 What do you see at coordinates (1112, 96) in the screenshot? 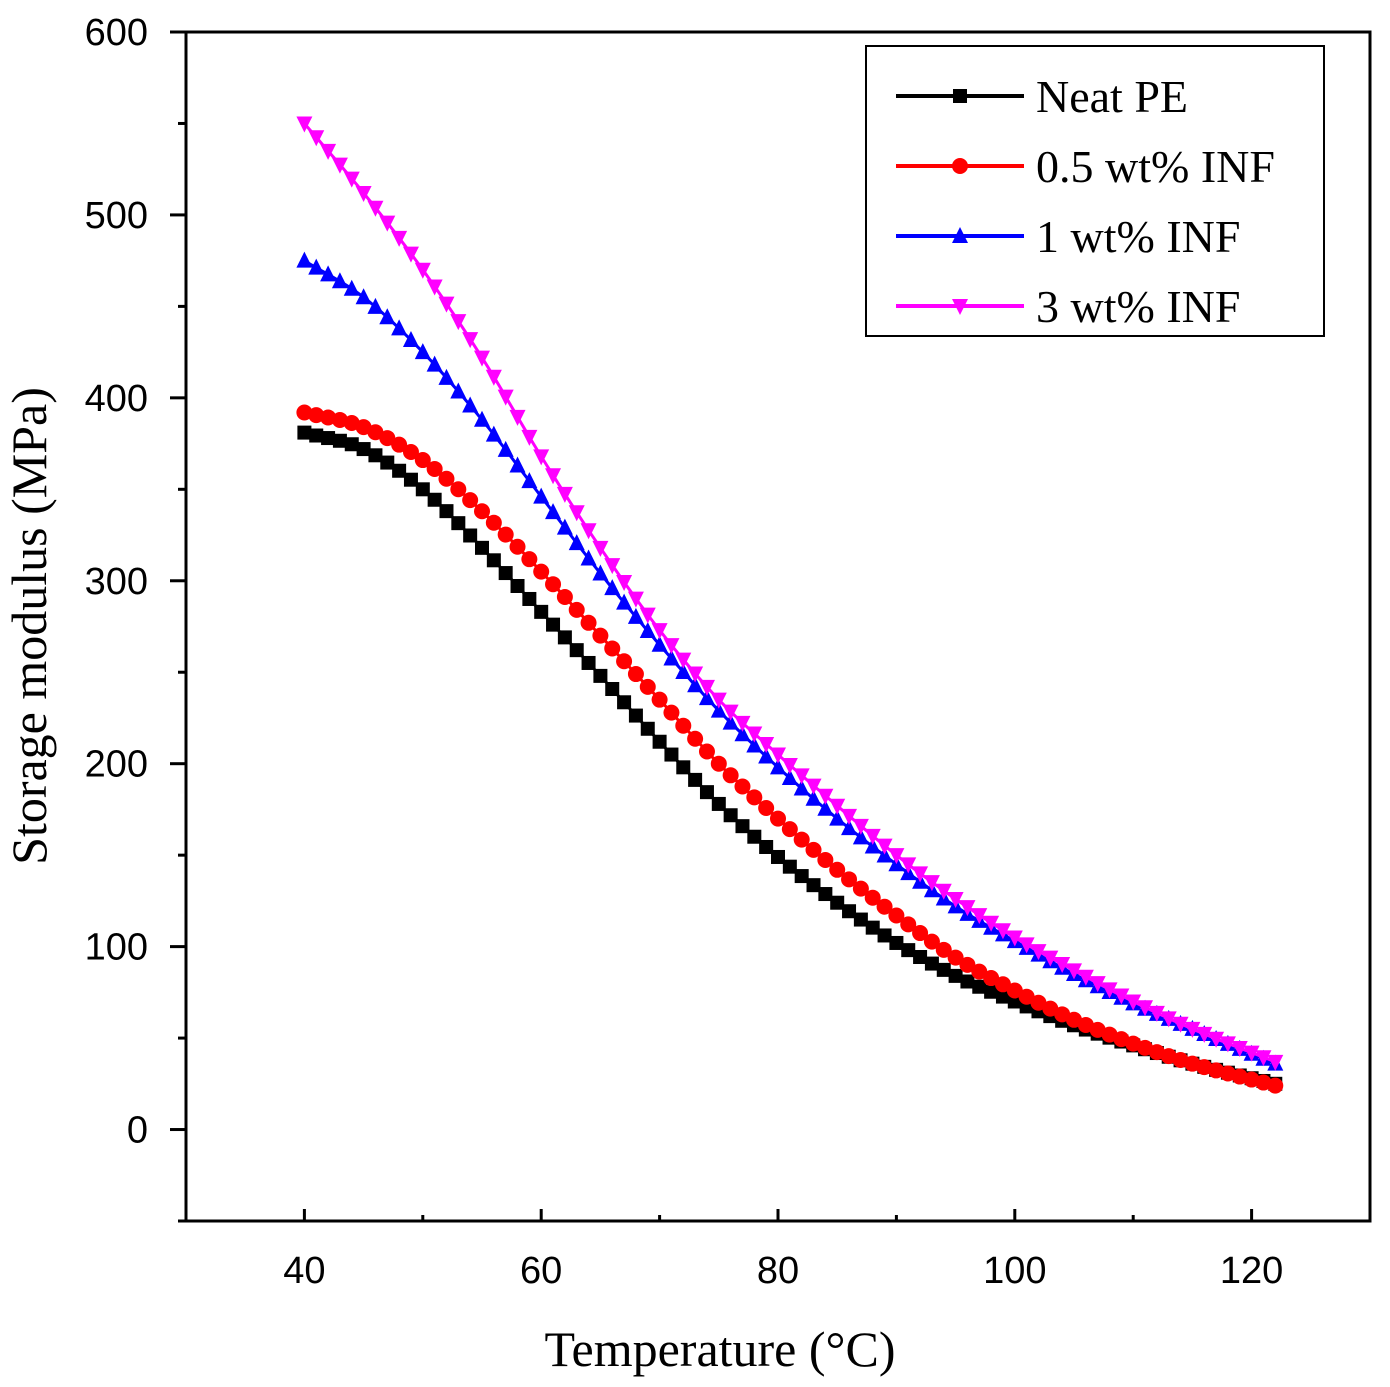
I see `legend-label: Neat PE` at bounding box center [1112, 96].